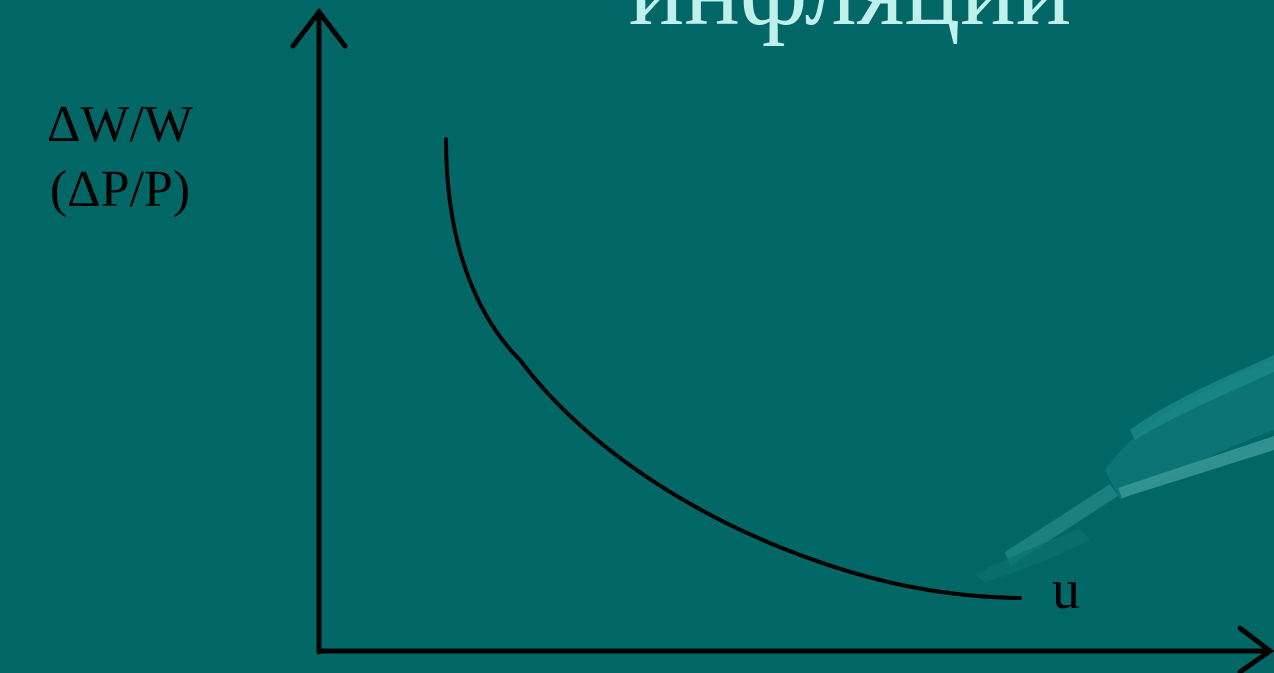 This screenshot has width=1274, height=673. Describe the element at coordinates (850, 21) in the screenshot. I see `slide-title: инфляции` at that location.